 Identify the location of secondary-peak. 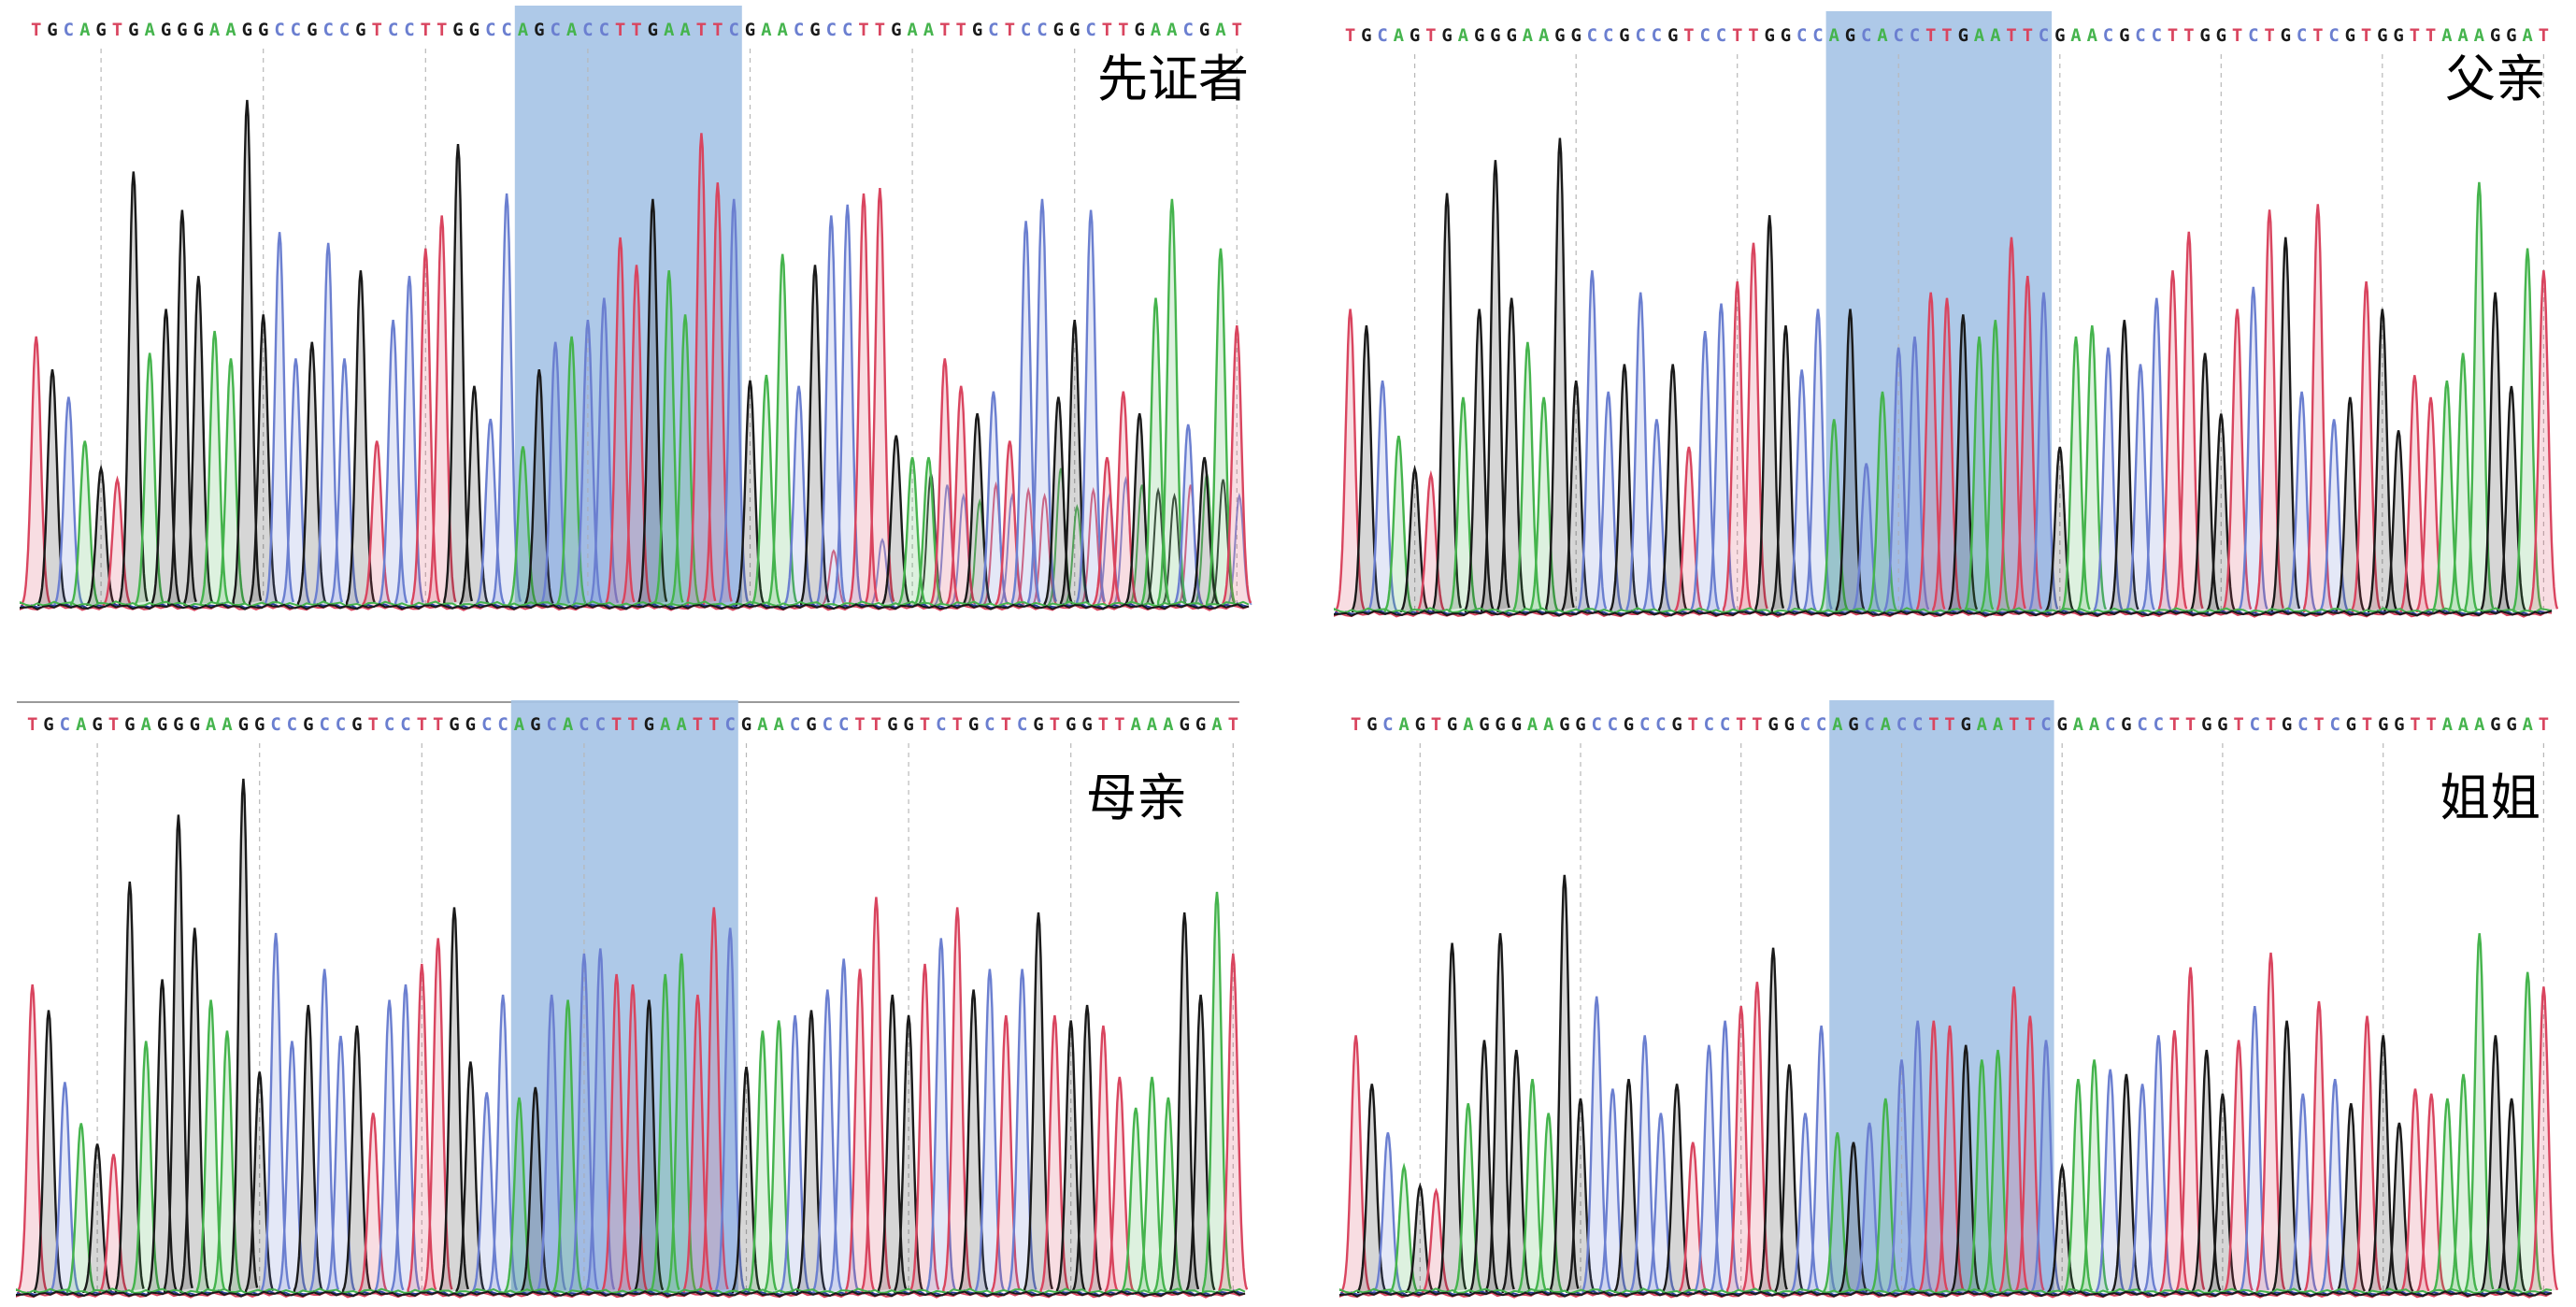
(833, 578).